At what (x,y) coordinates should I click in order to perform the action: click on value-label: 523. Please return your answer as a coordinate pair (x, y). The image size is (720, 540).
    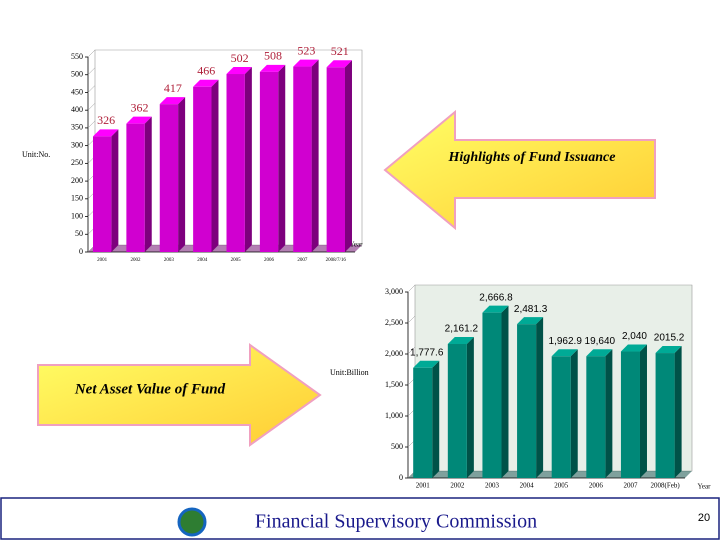
    Looking at the image, I should click on (306, 50).